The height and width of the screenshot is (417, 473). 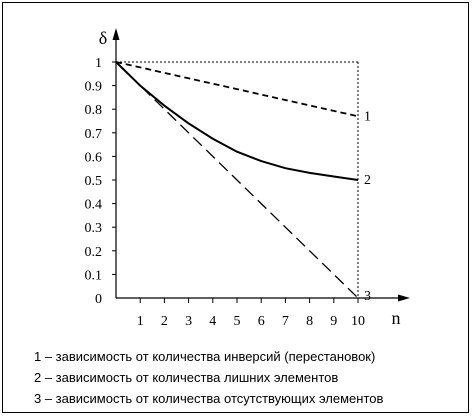 What do you see at coordinates (358, 321) in the screenshot?
I see `x-tick-label-10: 10` at bounding box center [358, 321].